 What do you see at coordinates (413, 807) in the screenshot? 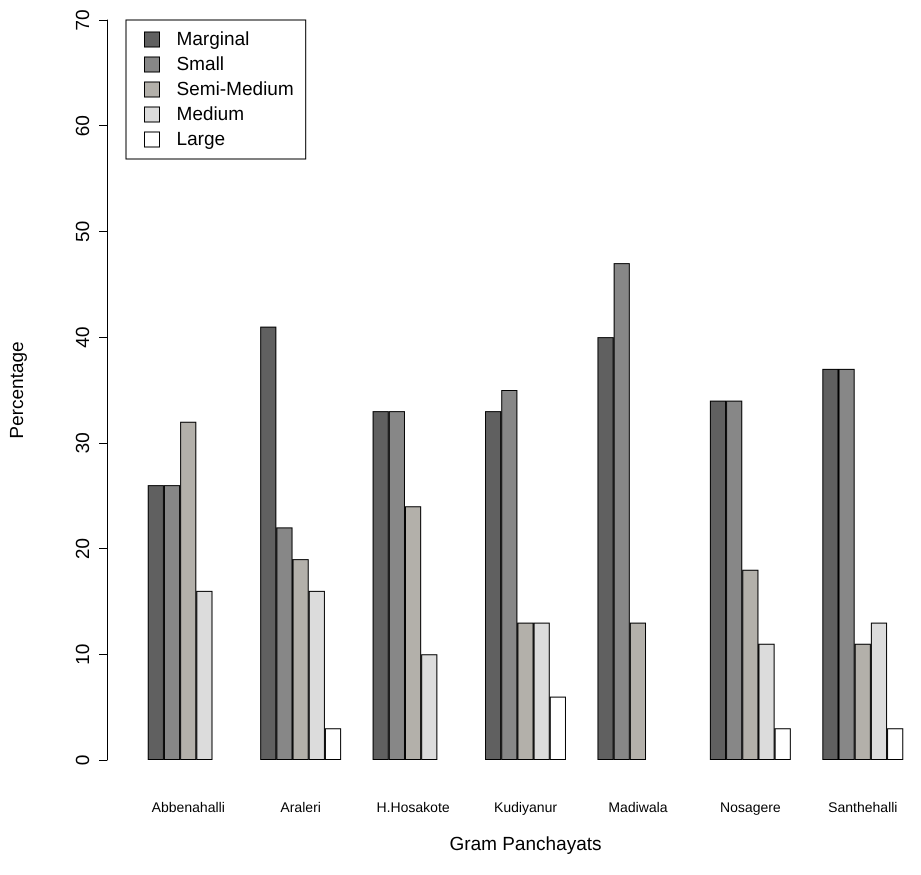
I see `x-tick-label: H.Hosakote` at bounding box center [413, 807].